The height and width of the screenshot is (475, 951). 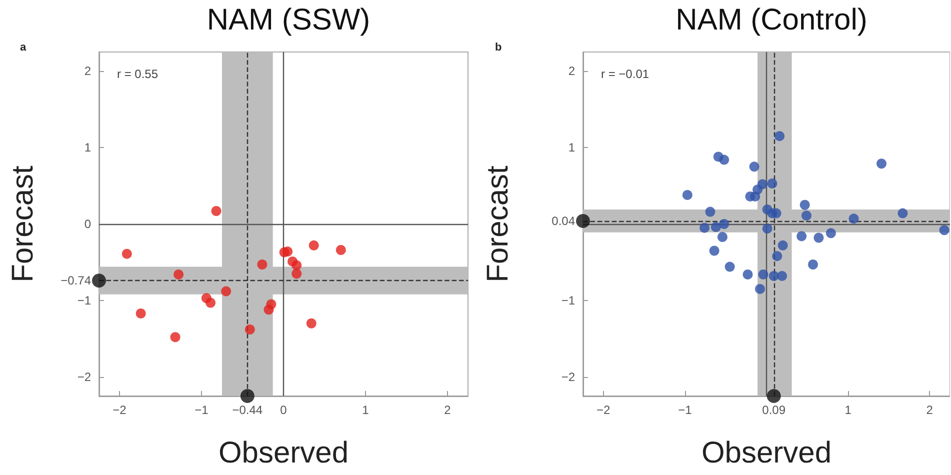 What do you see at coordinates (774, 410) in the screenshot?
I see `x-tick-label: 0.09` at bounding box center [774, 410].